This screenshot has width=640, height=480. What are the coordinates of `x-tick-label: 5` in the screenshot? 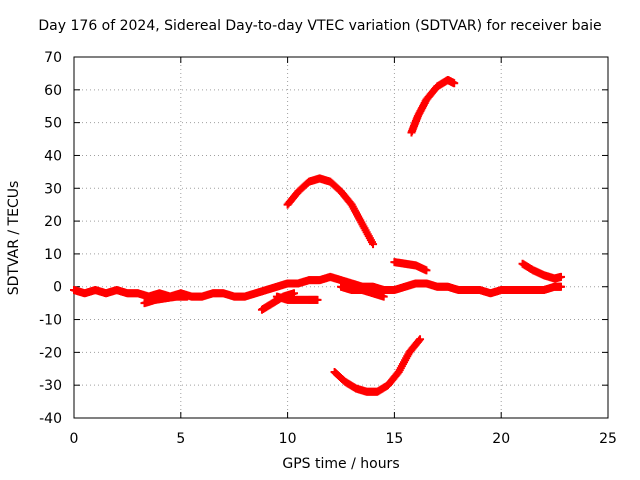 It's located at (180, 439).